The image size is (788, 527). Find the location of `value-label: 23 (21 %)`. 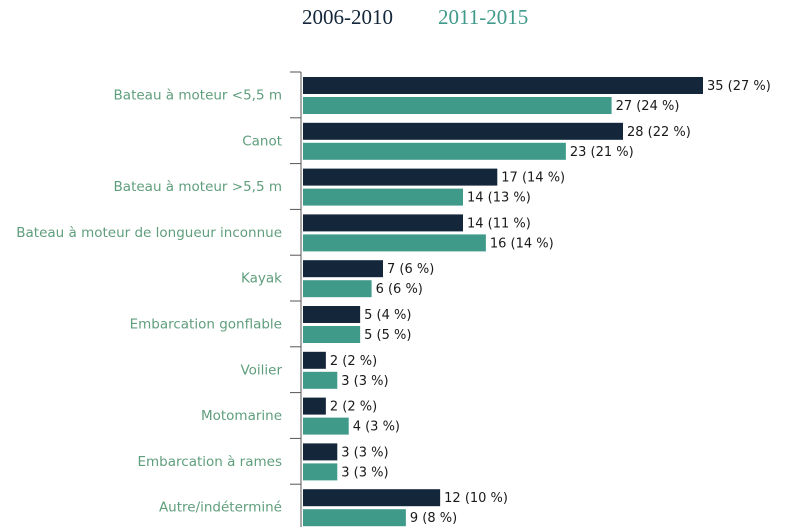

value-label: 23 (21 %) is located at coordinates (602, 152).